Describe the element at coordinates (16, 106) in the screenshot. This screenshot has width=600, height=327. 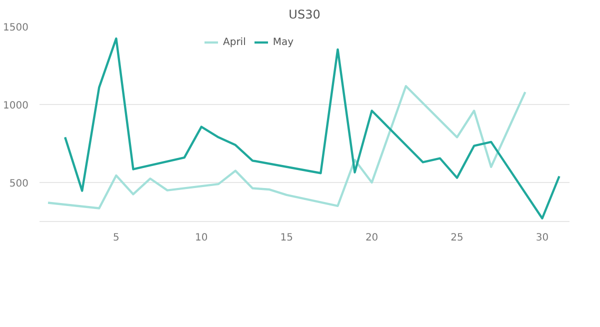
I see `y-tick-label: 1000` at that location.